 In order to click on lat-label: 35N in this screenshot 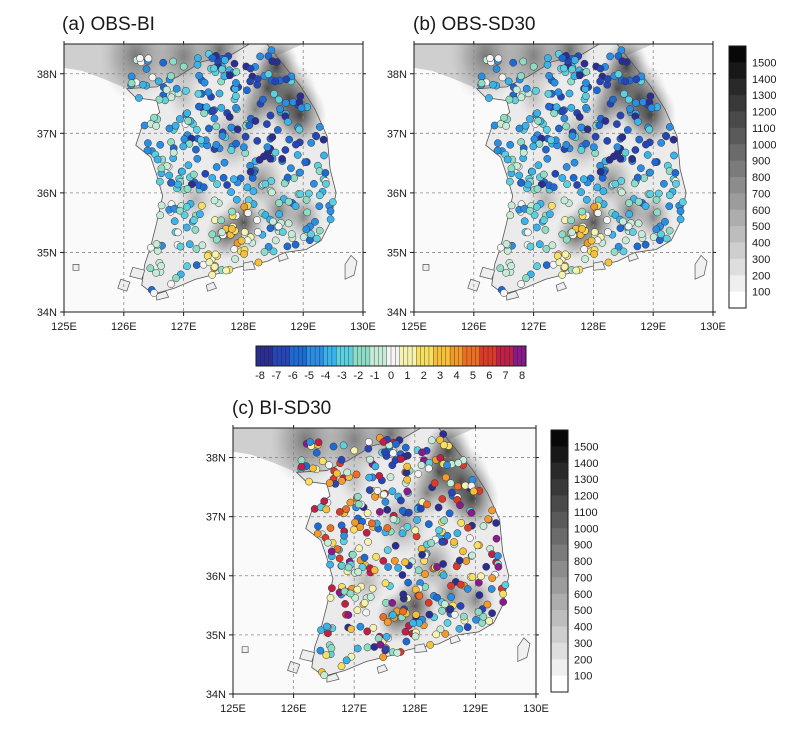, I will do `click(397, 253)`.